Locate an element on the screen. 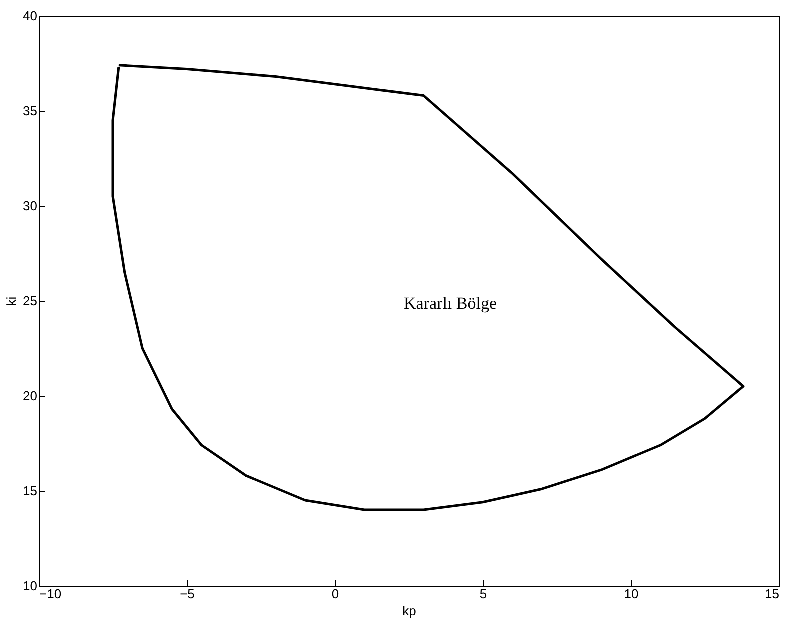 The width and height of the screenshot is (788, 633). x-tick-label: 10 is located at coordinates (631, 594).